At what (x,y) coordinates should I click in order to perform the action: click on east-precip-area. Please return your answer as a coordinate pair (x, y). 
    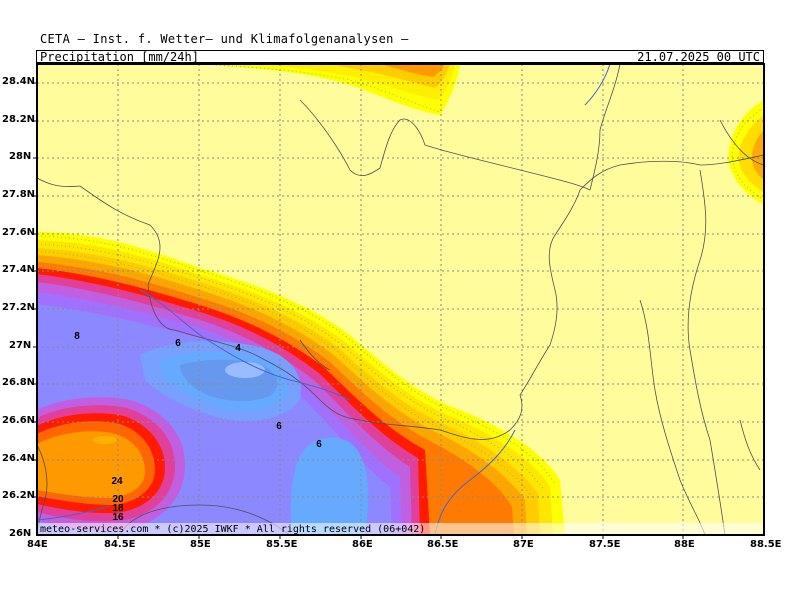
    Looking at the image, I should click on (746, 152).